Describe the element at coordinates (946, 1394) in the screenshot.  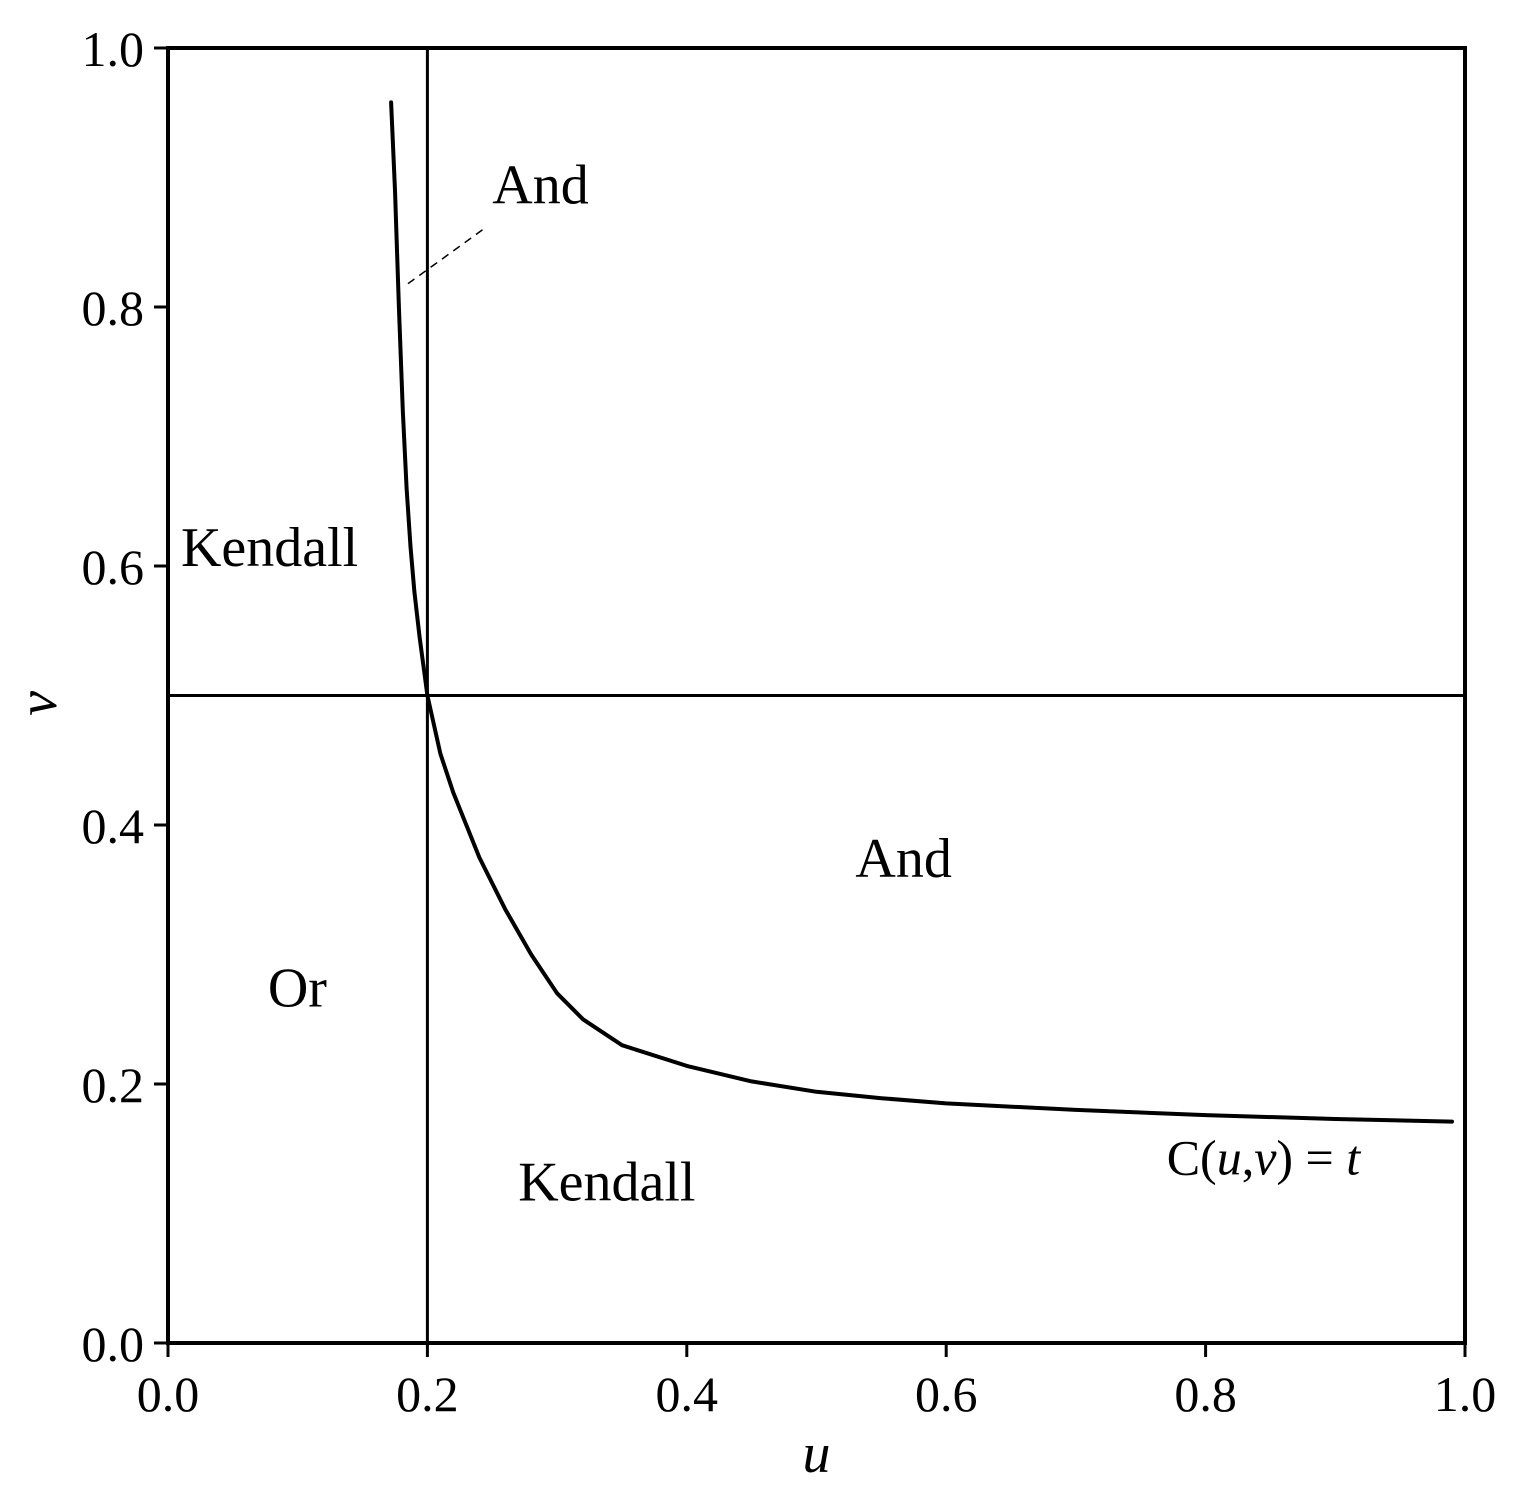
I see `x-tick-label: 0.6` at that location.